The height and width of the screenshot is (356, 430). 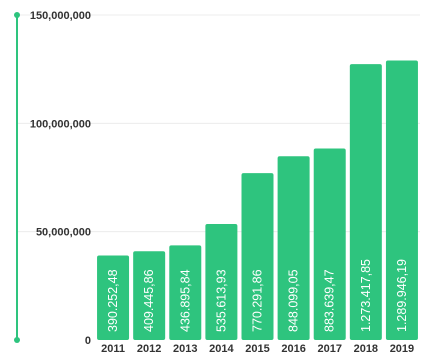 What do you see at coordinates (221, 300) in the screenshot?
I see `bar-value-label: 535.613,93` at bounding box center [221, 300].